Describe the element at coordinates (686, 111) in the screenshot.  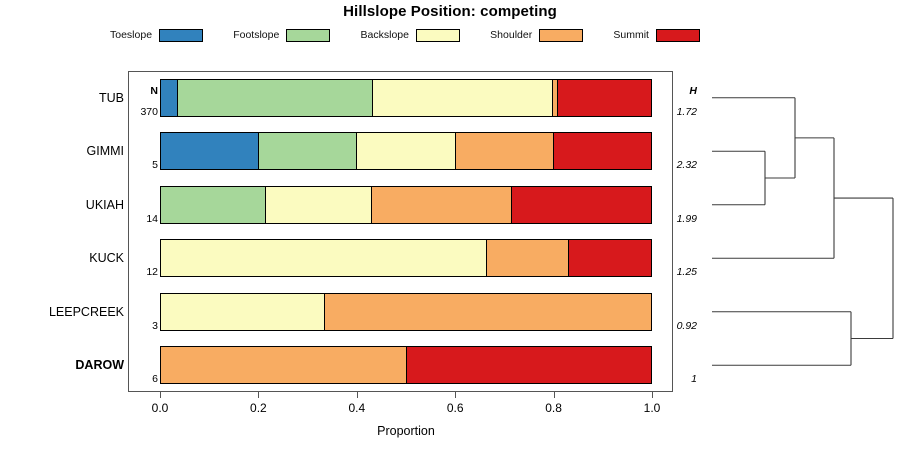
I see `h-value: 1.72` at that location.